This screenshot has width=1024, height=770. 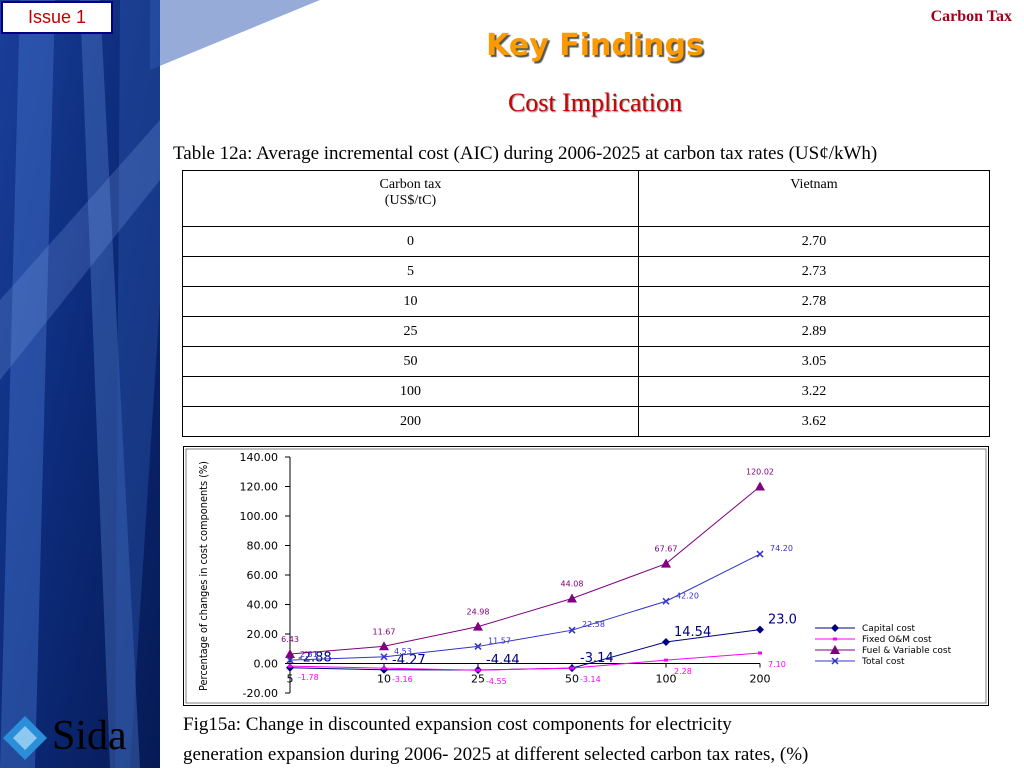 What do you see at coordinates (595, 45) in the screenshot?
I see `slide-title: Key Findings` at bounding box center [595, 45].